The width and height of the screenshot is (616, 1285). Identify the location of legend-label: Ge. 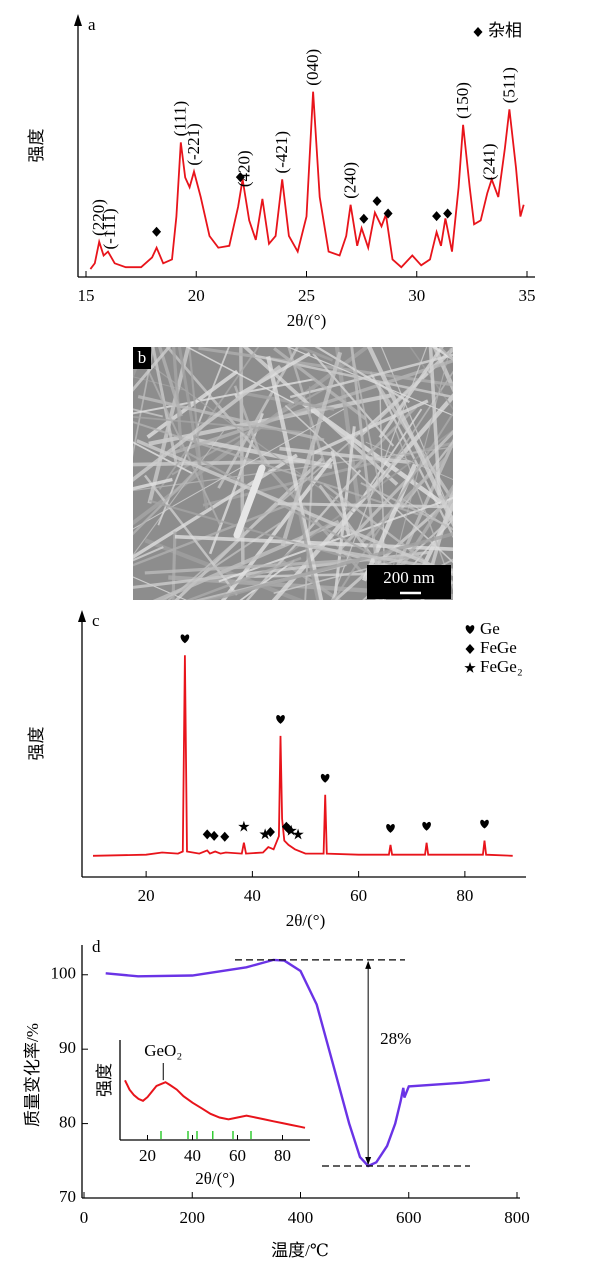
(490, 628).